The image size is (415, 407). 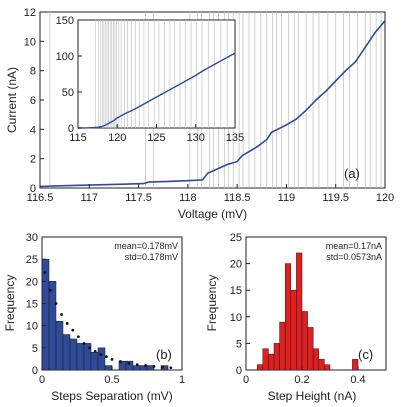 What do you see at coordinates (239, 344) in the screenshot?
I see `panel-c-ytick-label: 5` at bounding box center [239, 344].